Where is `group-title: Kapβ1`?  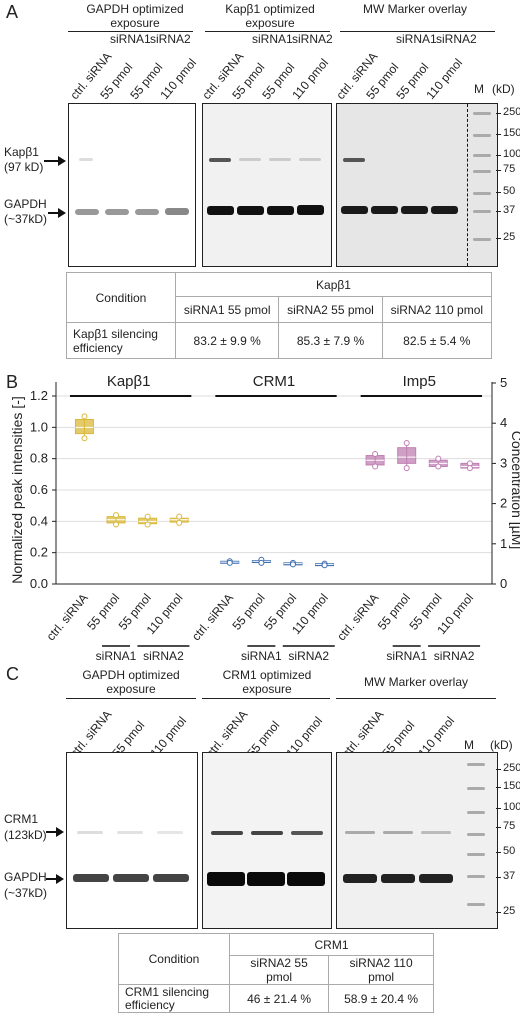 group-title: Kapβ1 is located at coordinates (129, 381).